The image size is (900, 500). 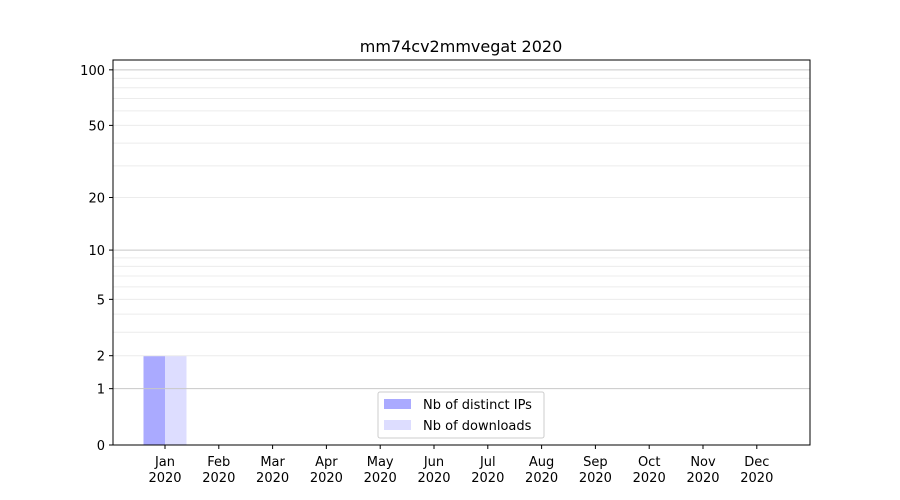 What do you see at coordinates (176, 400) in the screenshot?
I see `bar-downloads` at bounding box center [176, 400].